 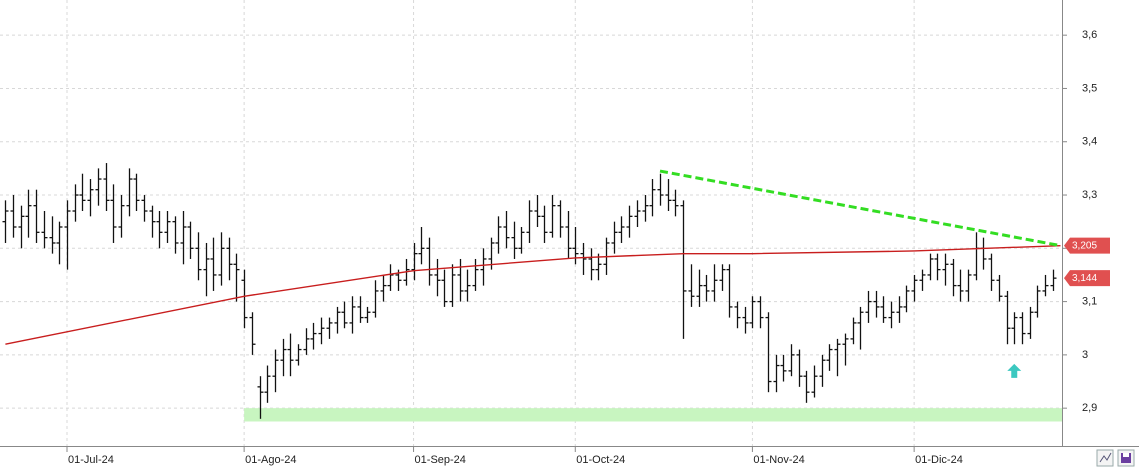 I want to click on y-tick-label: 3,3, so click(x=1089, y=195).